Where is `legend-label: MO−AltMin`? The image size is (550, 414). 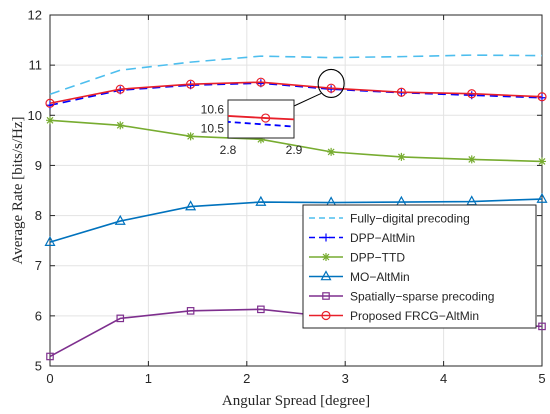 legend-label: MO−AltMin is located at coordinates (380, 277).